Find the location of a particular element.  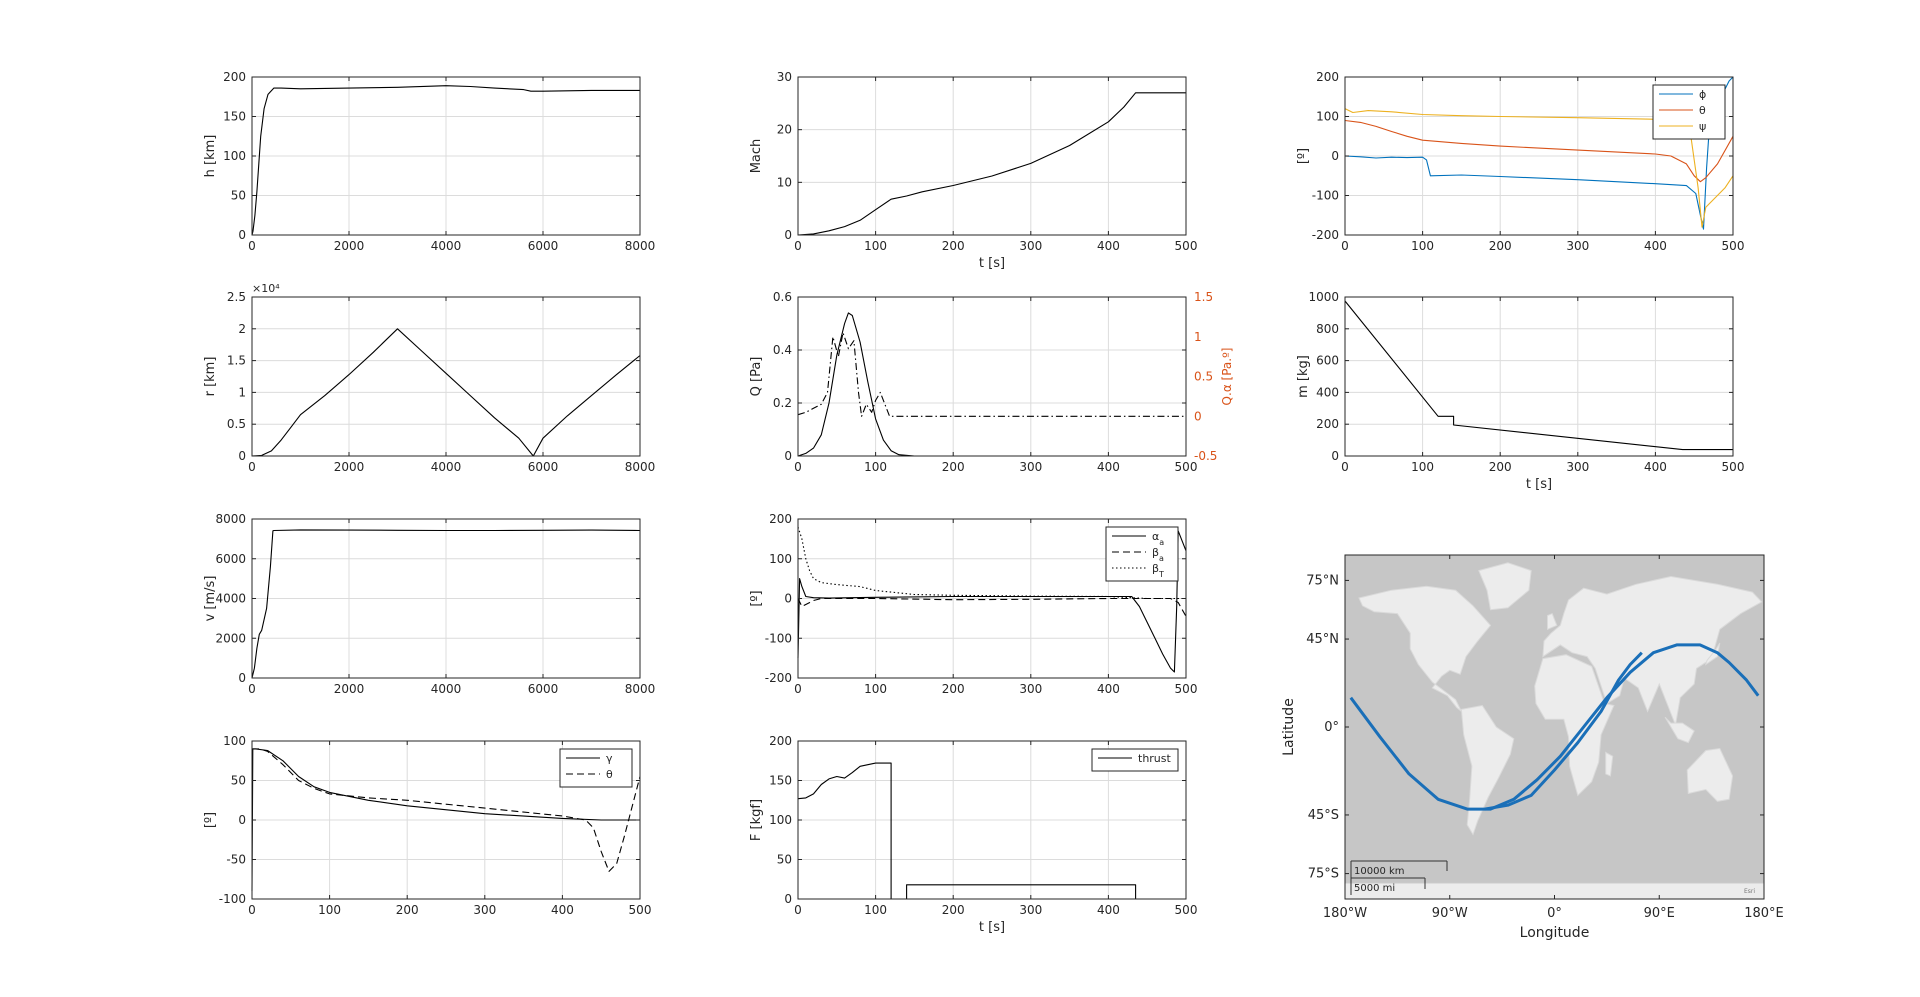

y-tick-label: 1000 is located at coordinates (1323, 297).